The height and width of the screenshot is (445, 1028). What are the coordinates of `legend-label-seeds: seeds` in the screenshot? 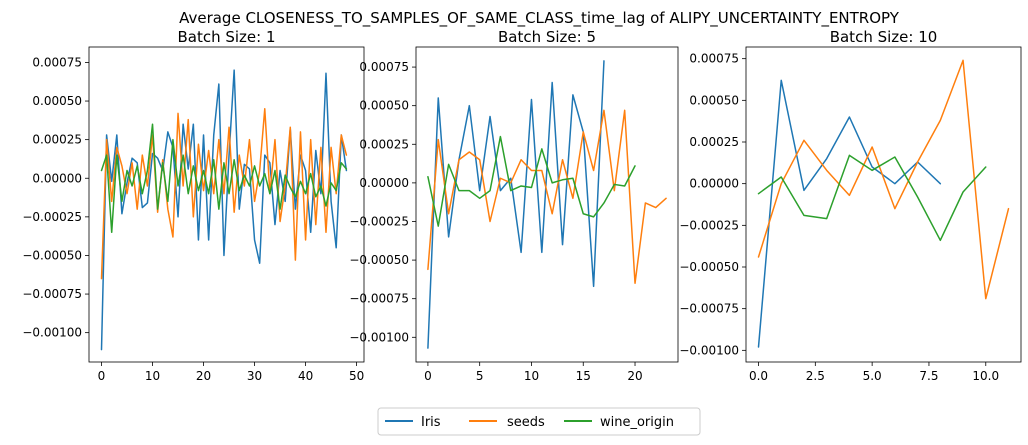 It's located at (526, 422).